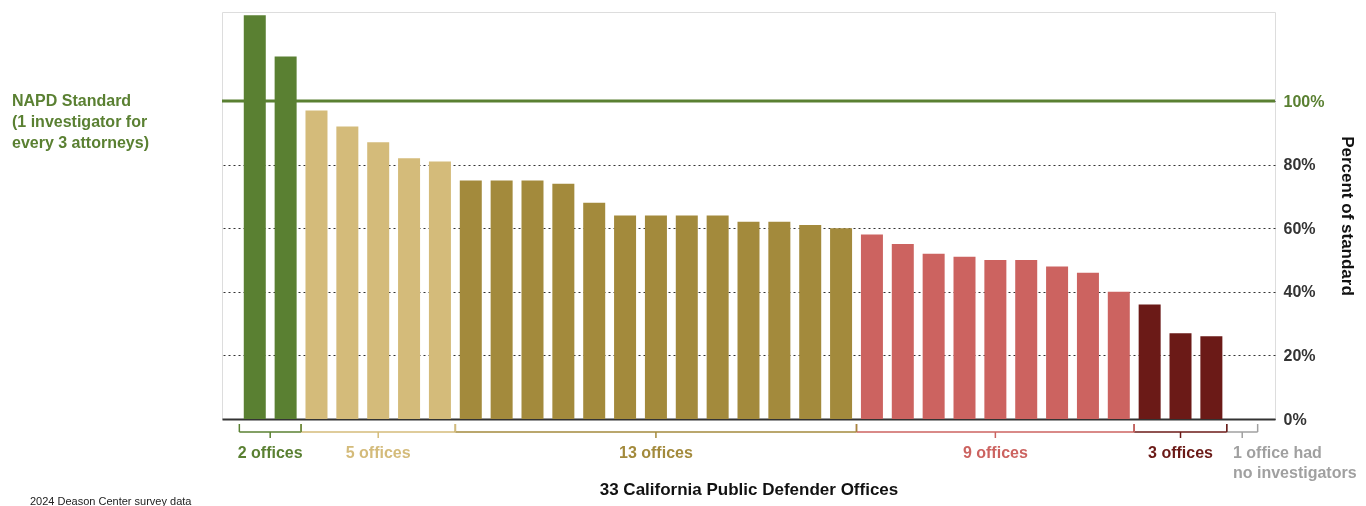 This screenshot has width=1366, height=506. Describe the element at coordinates (80, 122) in the screenshot. I see `ref-line-label: NAPD Standard (1 investigator for every 3 attorneys)` at that location.